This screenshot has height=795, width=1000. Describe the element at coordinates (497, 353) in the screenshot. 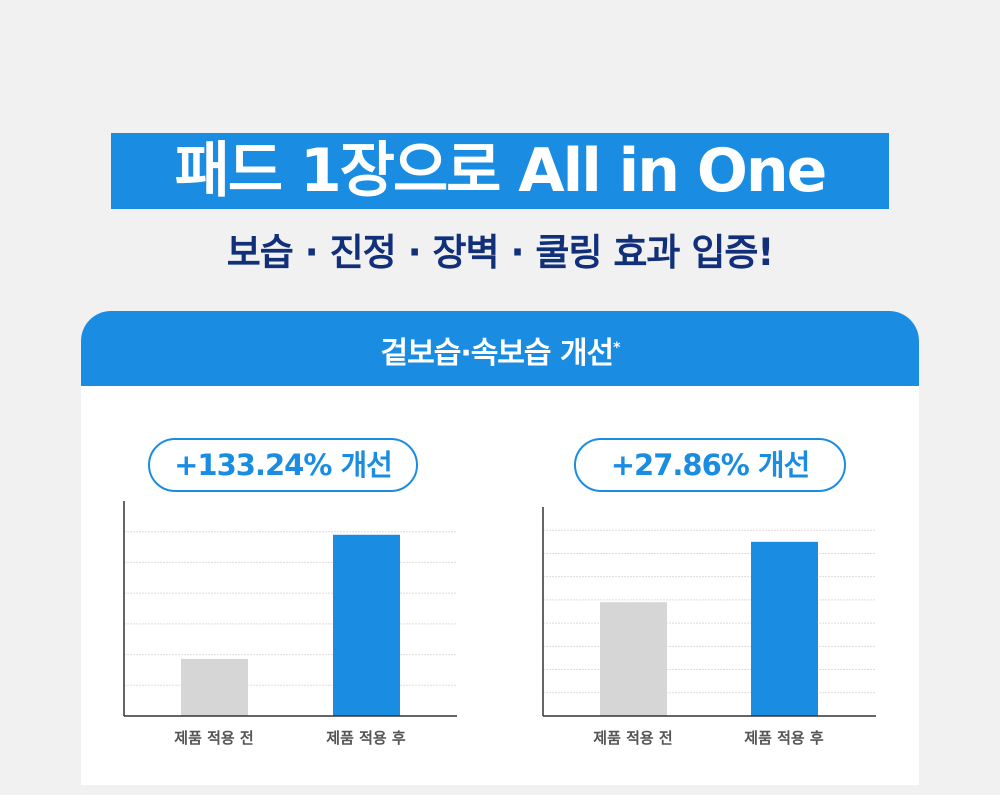

I see `card-title: 겉보습·속보습 개선` at that location.